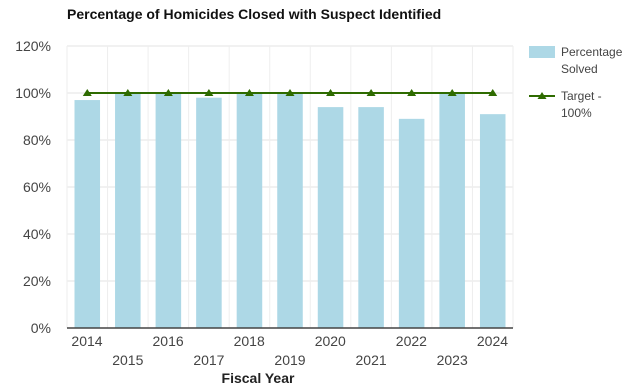 Image resolution: width=631 pixels, height=387 pixels. I want to click on x-tick-label: 2019, so click(289, 360).